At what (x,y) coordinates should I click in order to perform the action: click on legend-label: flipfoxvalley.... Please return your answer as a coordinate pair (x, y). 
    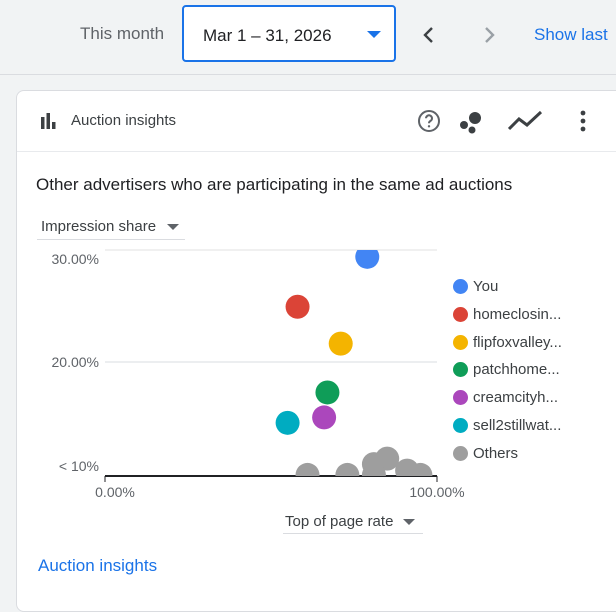
    Looking at the image, I should click on (517, 342).